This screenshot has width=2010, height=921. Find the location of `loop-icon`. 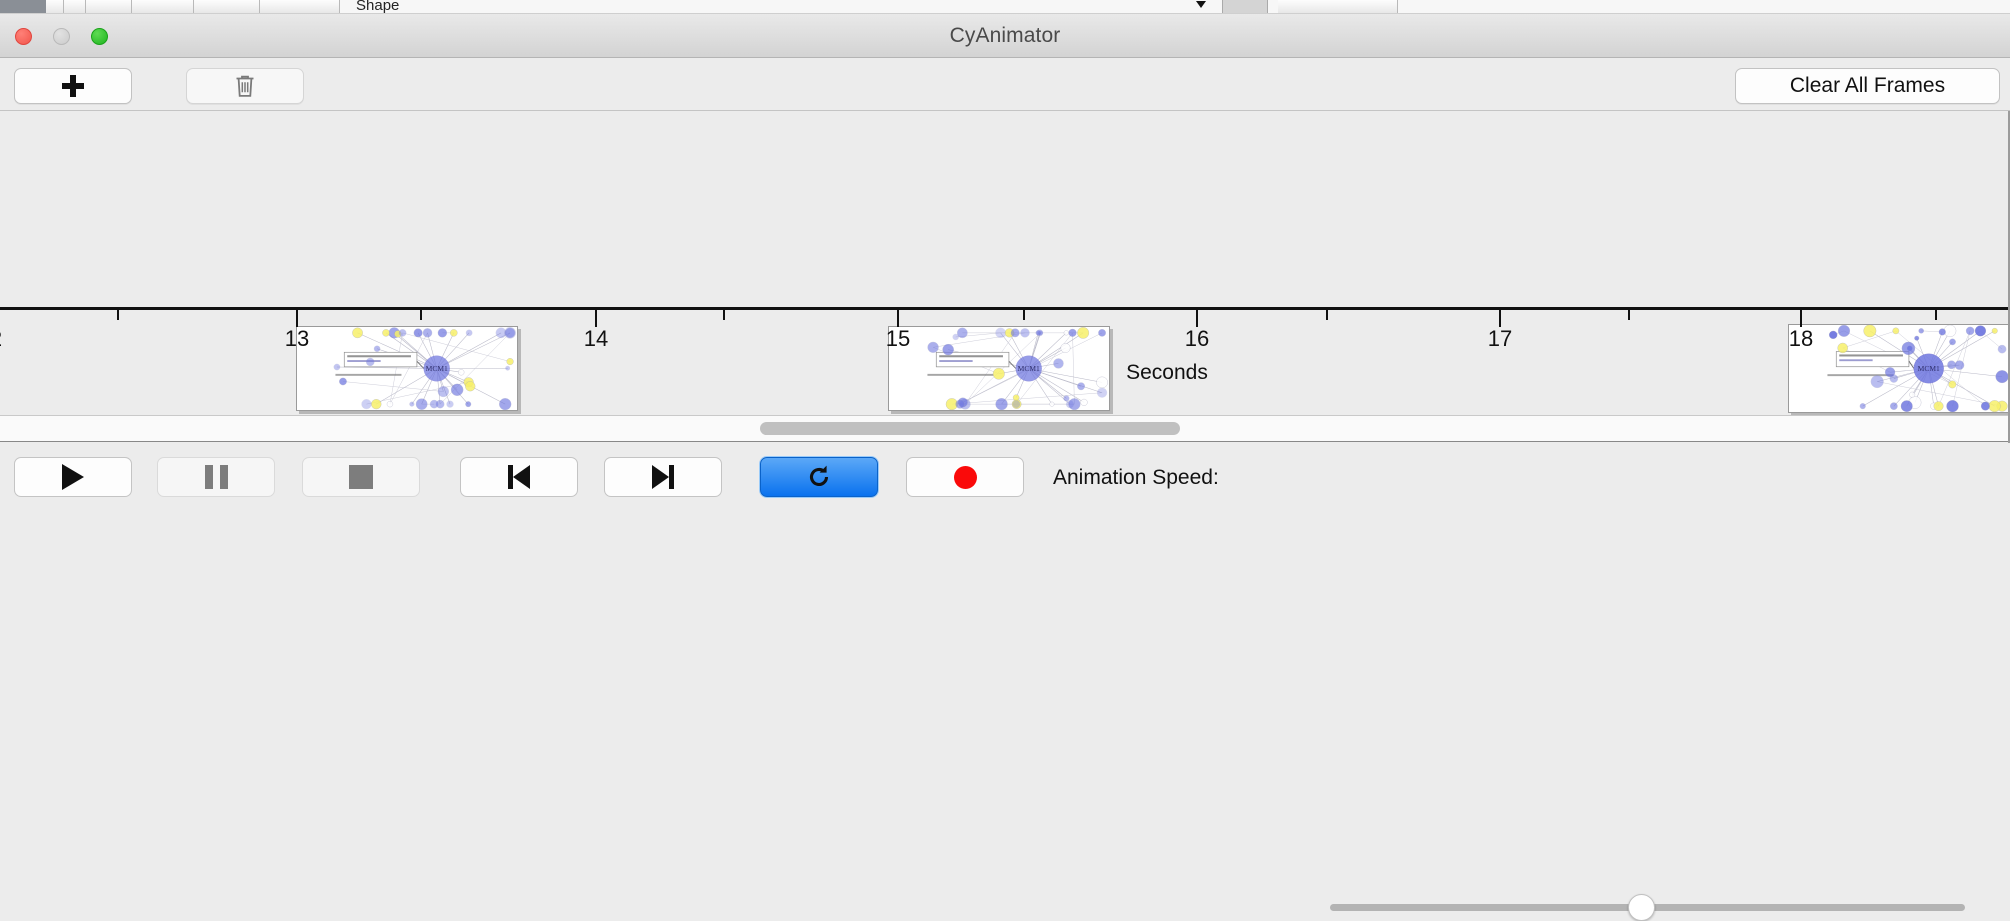

loop-icon is located at coordinates (819, 477).